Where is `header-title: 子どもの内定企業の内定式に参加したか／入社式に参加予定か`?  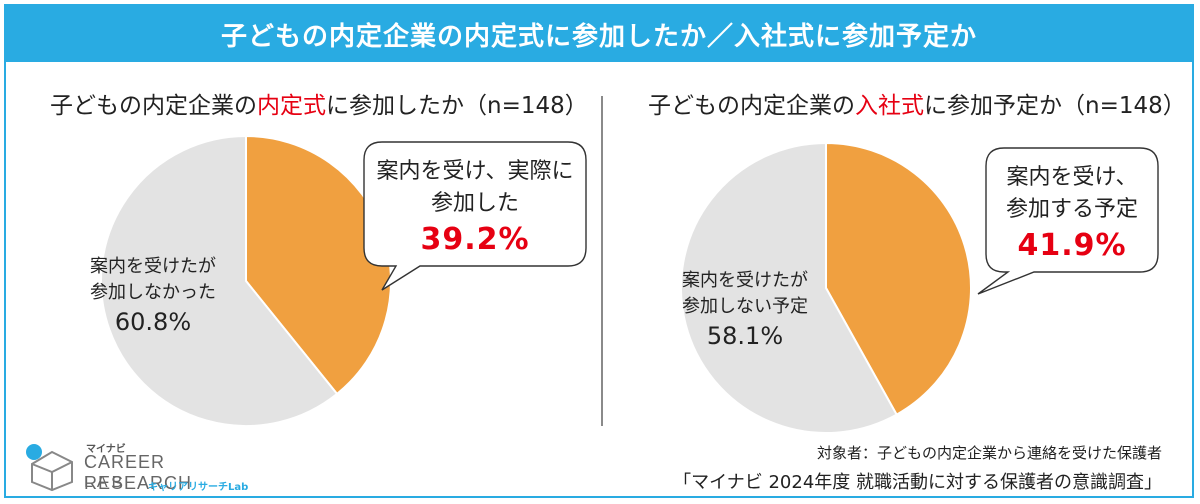
header-title: 子どもの内定企業の内定式に参加したか／入社式に参加予定か is located at coordinates (598, 36).